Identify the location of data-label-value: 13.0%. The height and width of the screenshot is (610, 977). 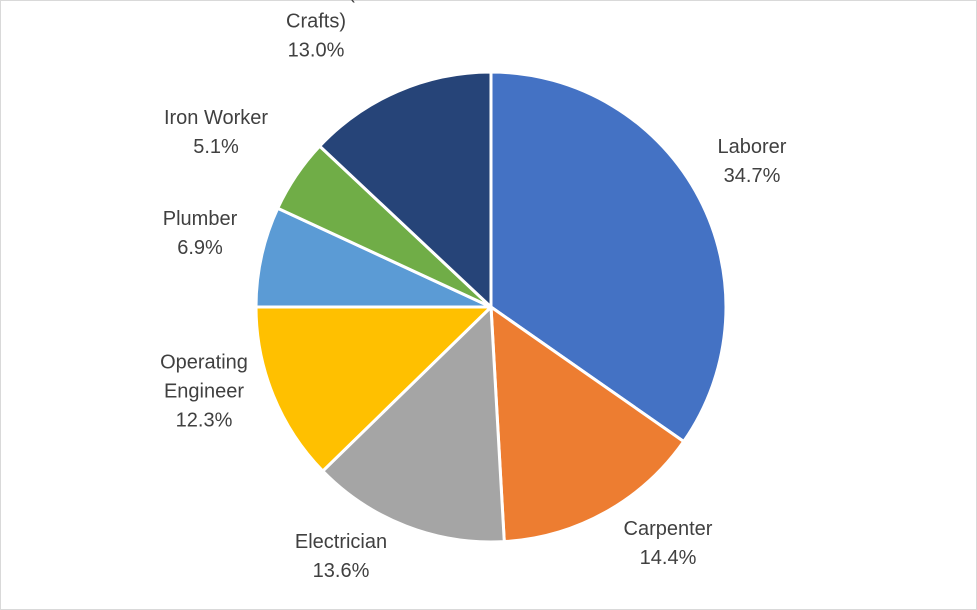
(316, 50).